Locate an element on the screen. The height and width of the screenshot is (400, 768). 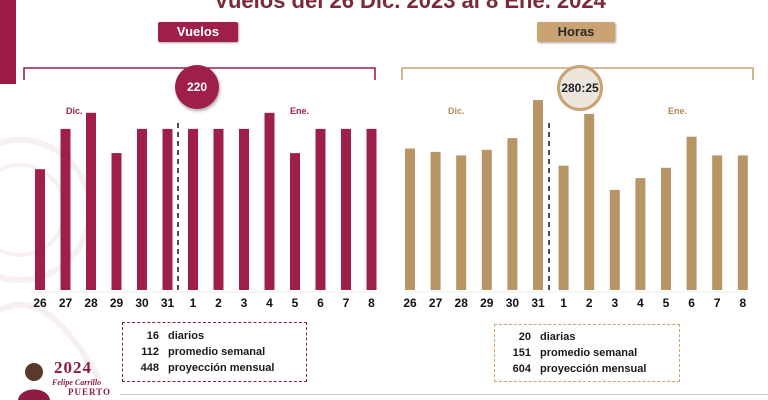
horas-total-badge: 280:25 is located at coordinates (580, 88).